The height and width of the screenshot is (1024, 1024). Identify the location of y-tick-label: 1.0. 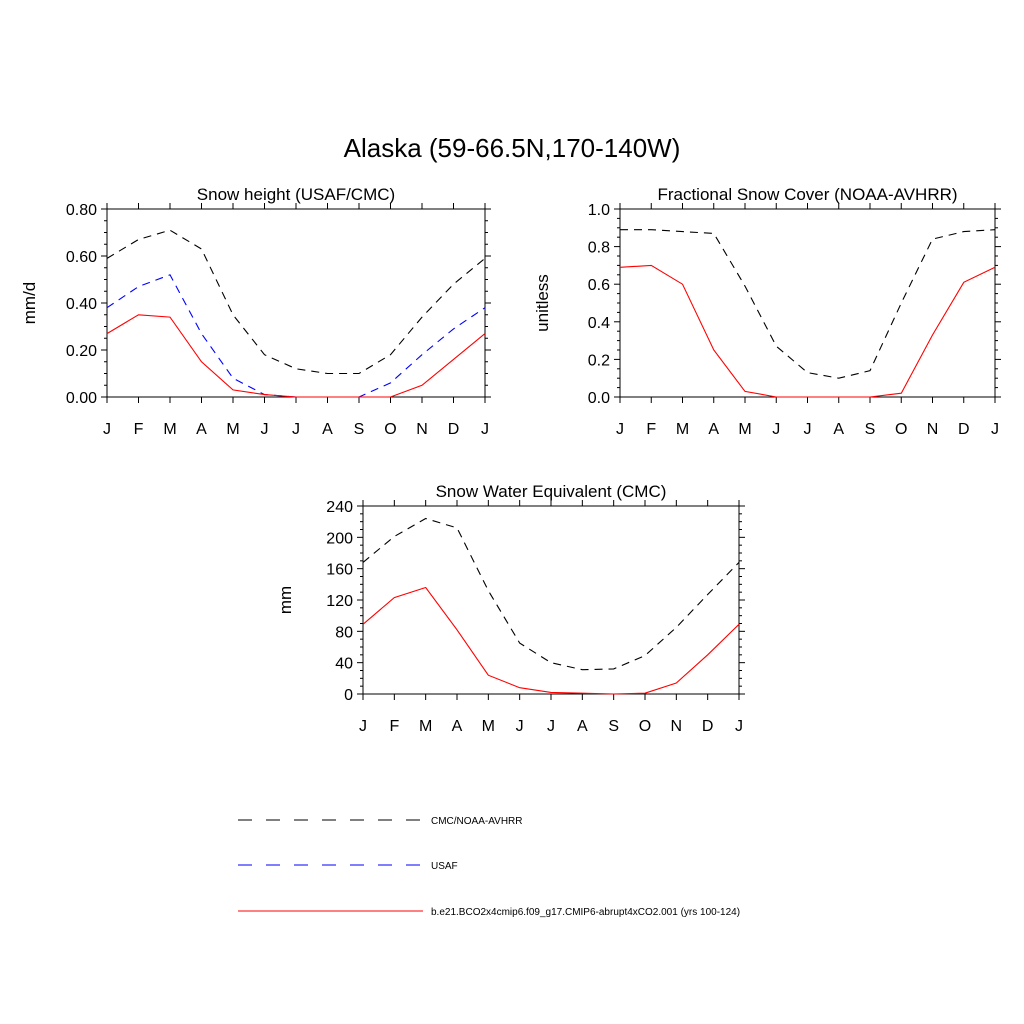
(599, 210).